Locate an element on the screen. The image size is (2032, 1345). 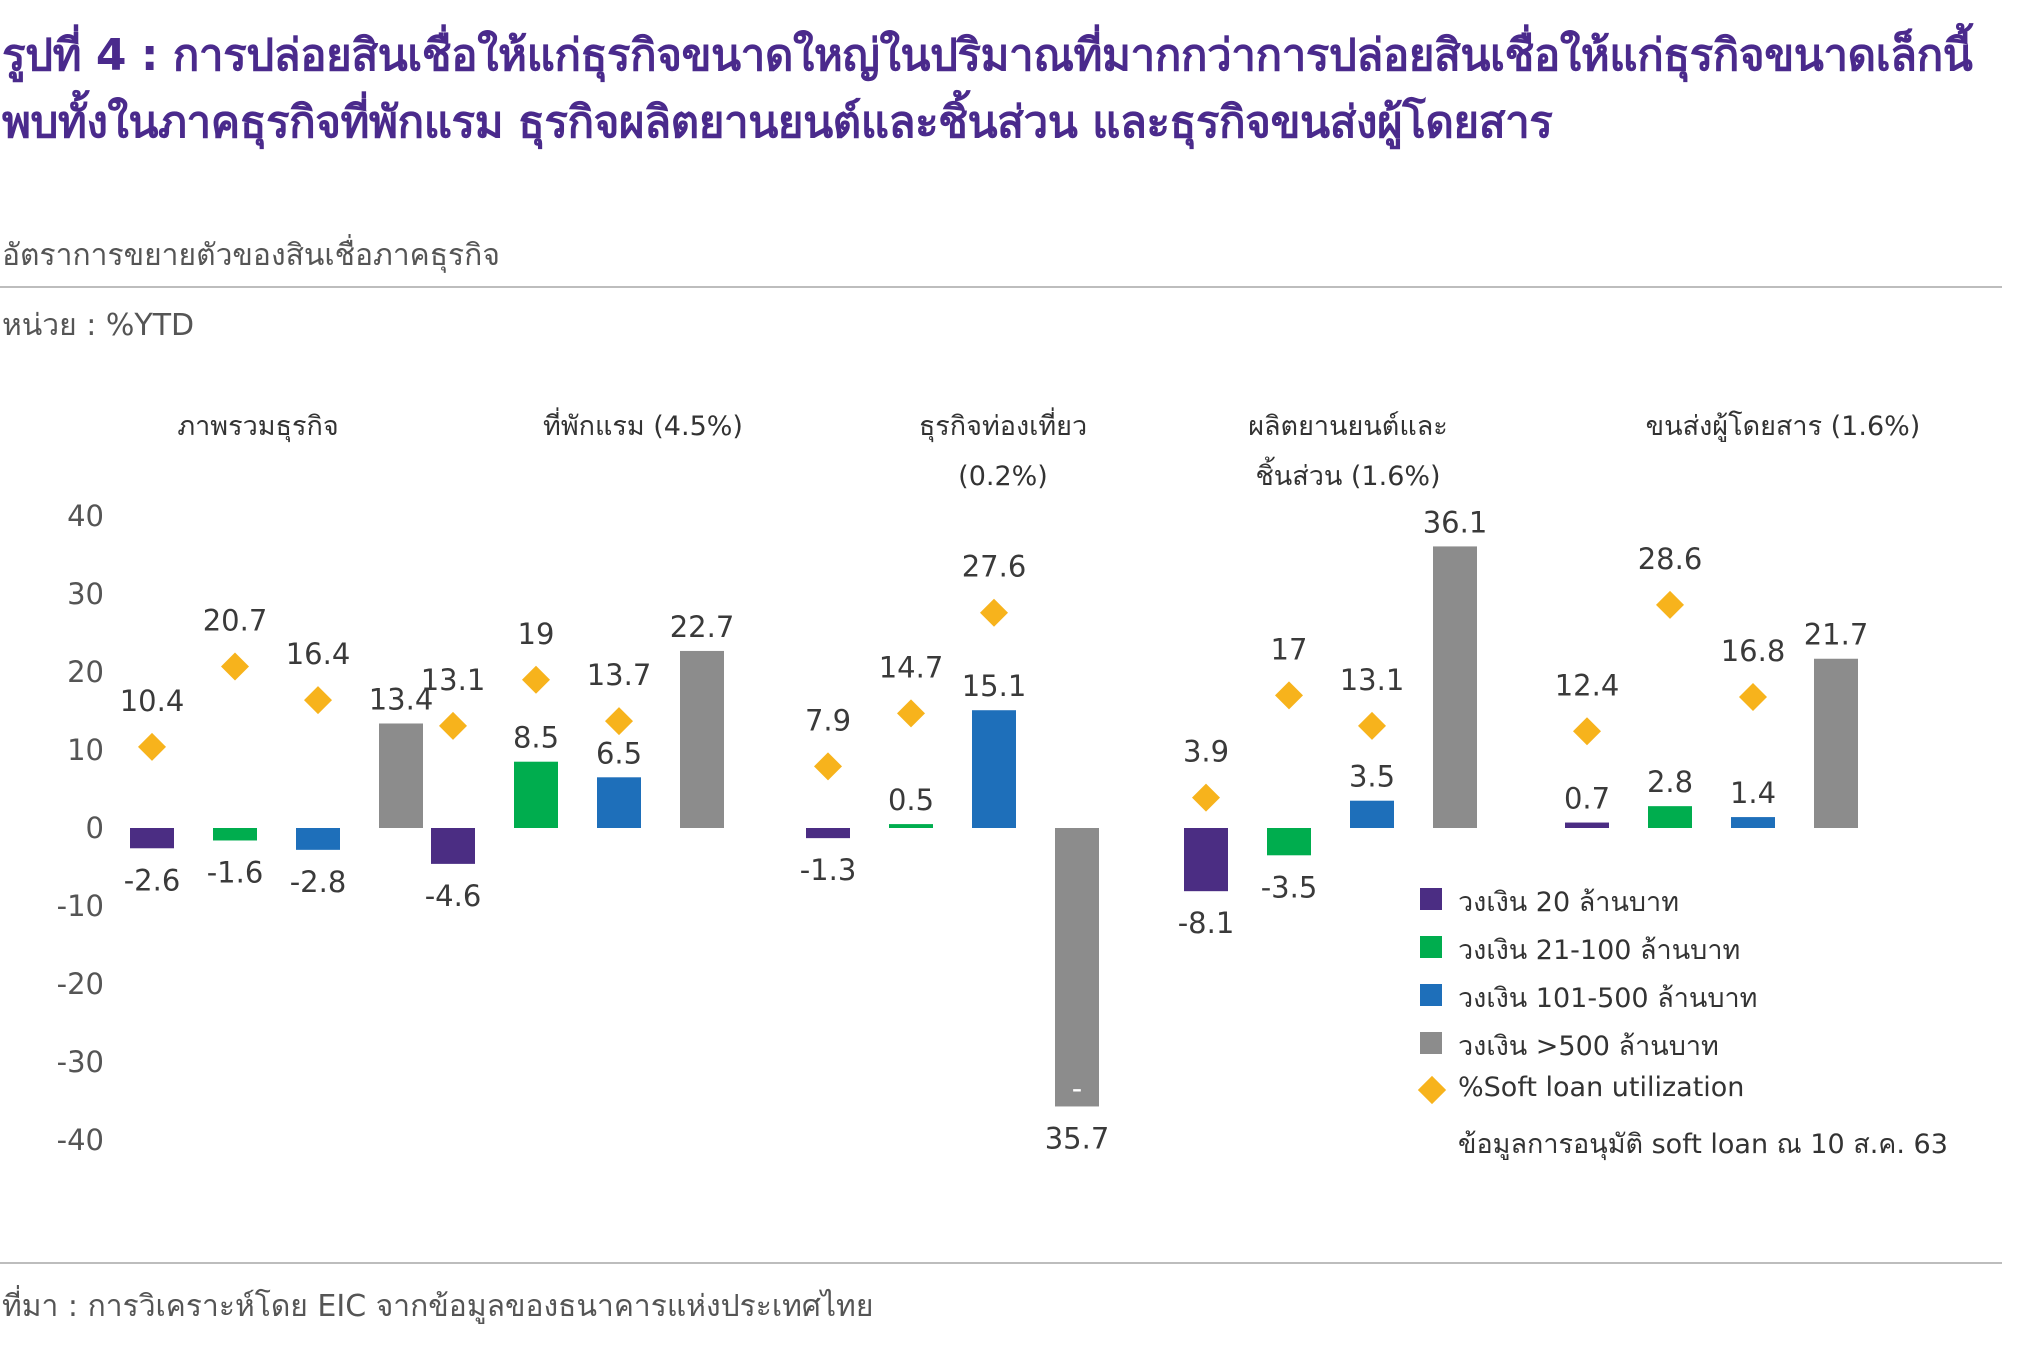
marker-label-panel-2-series-2: 19 is located at coordinates (536, 634).